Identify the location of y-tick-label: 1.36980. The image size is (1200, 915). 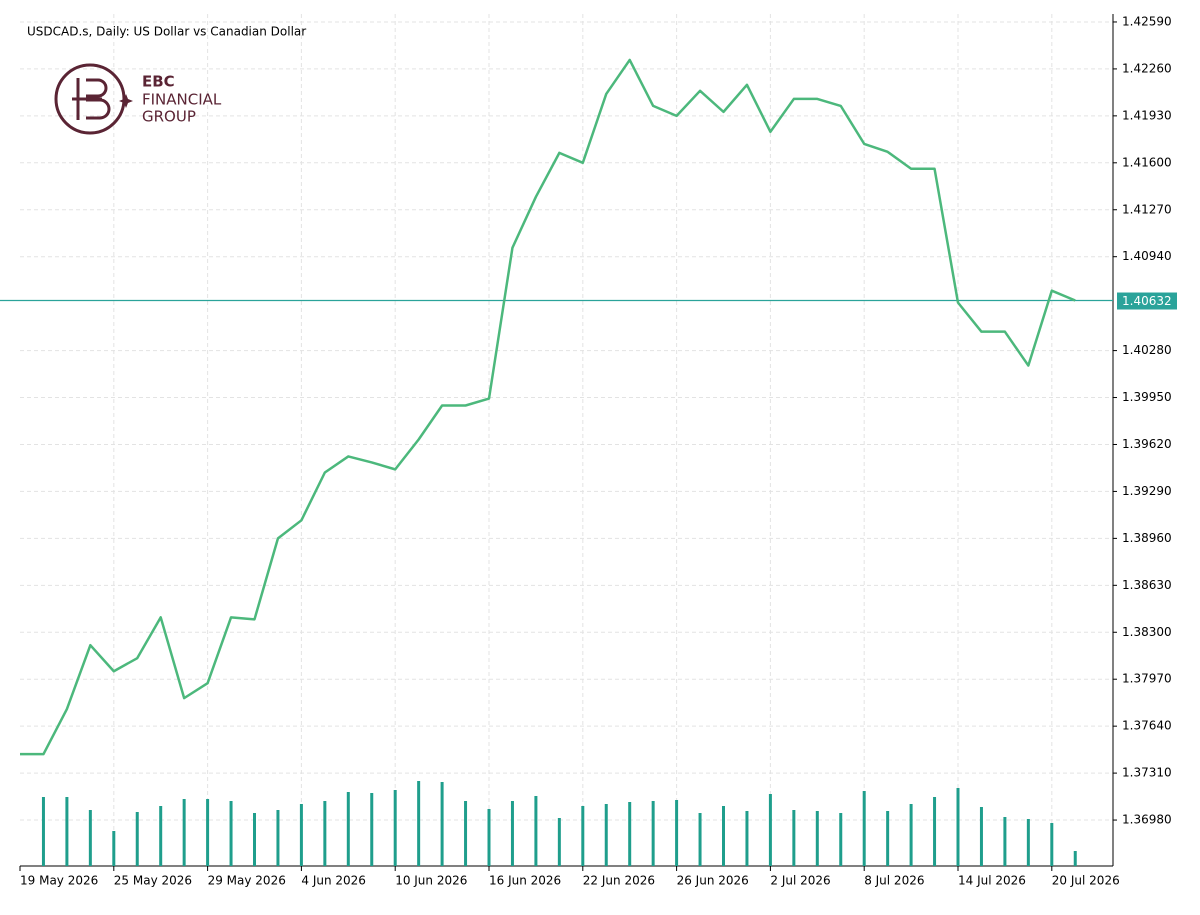
(1147, 820).